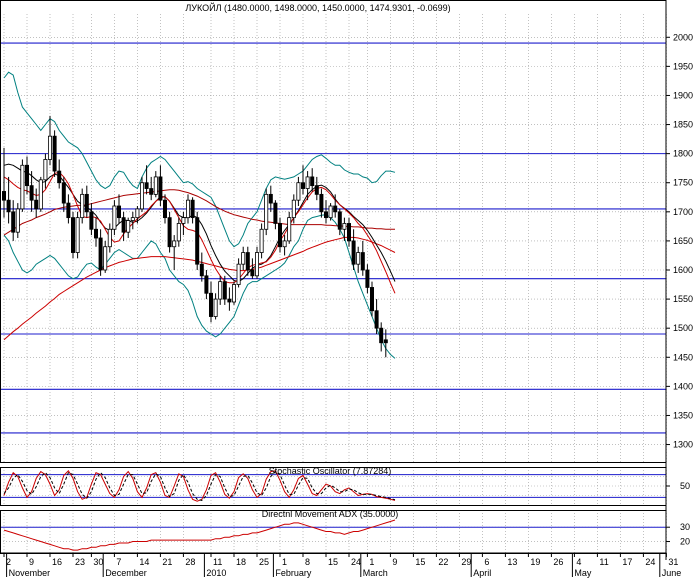  What do you see at coordinates (241, 562) in the screenshot?
I see `x-tick-label: 18` at bounding box center [241, 562].